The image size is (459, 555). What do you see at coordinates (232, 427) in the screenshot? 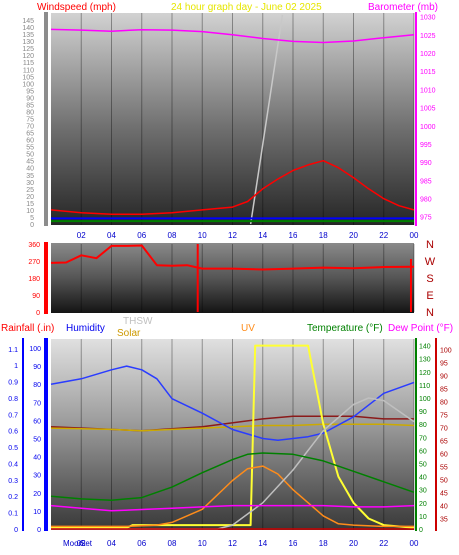
I see `chart3-gold-line` at bounding box center [232, 427].